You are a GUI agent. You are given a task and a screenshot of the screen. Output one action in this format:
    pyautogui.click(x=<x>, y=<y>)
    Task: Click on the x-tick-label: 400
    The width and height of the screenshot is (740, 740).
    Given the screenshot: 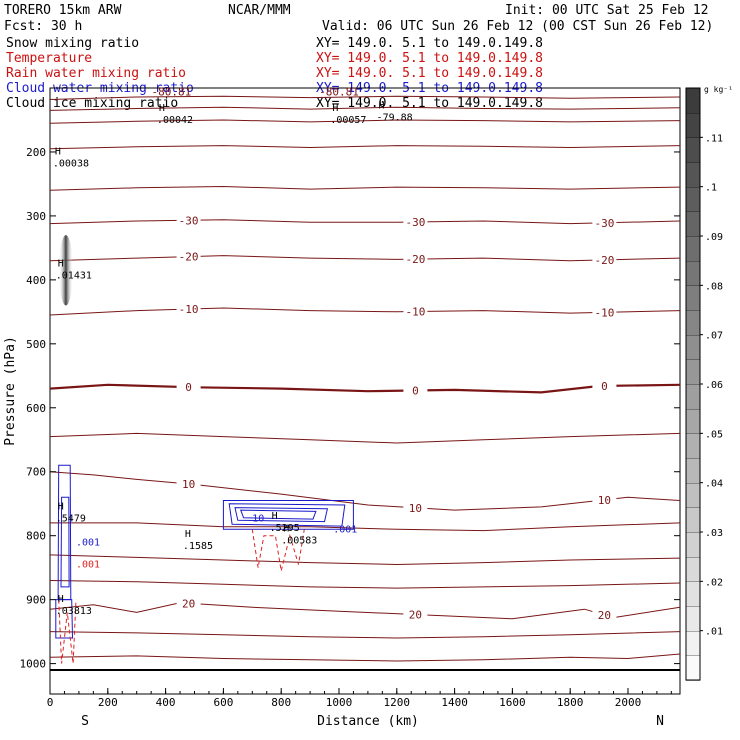 What is the action you would take?
    pyautogui.click(x=166, y=702)
    